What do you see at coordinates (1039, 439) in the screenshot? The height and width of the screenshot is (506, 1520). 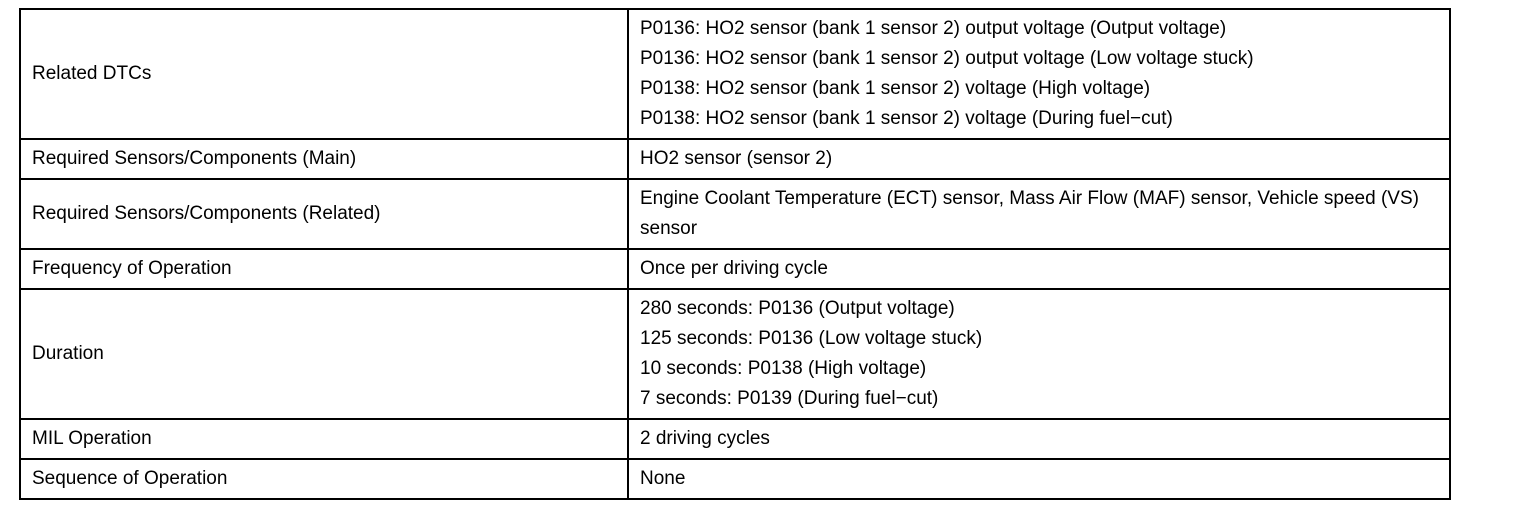 I see `row-value: 2 driving cycles` at bounding box center [1039, 439].